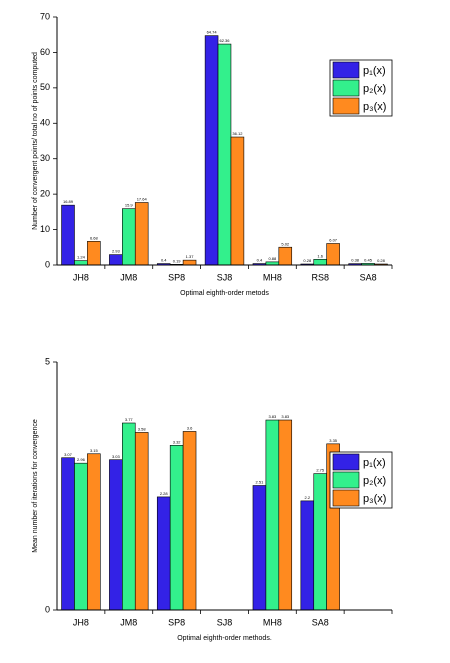 This screenshot has width=450, height=663. Describe the element at coordinates (368, 259) in the screenshot. I see `value-label: 0.45` at that location.